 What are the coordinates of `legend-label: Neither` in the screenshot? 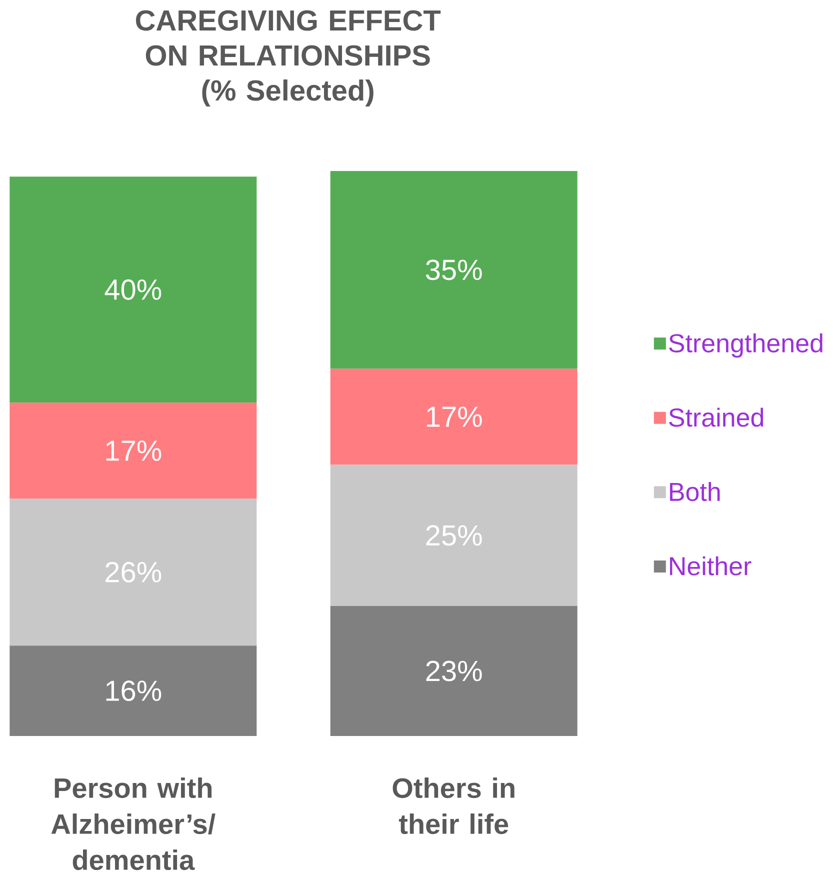 It's located at (711, 566).